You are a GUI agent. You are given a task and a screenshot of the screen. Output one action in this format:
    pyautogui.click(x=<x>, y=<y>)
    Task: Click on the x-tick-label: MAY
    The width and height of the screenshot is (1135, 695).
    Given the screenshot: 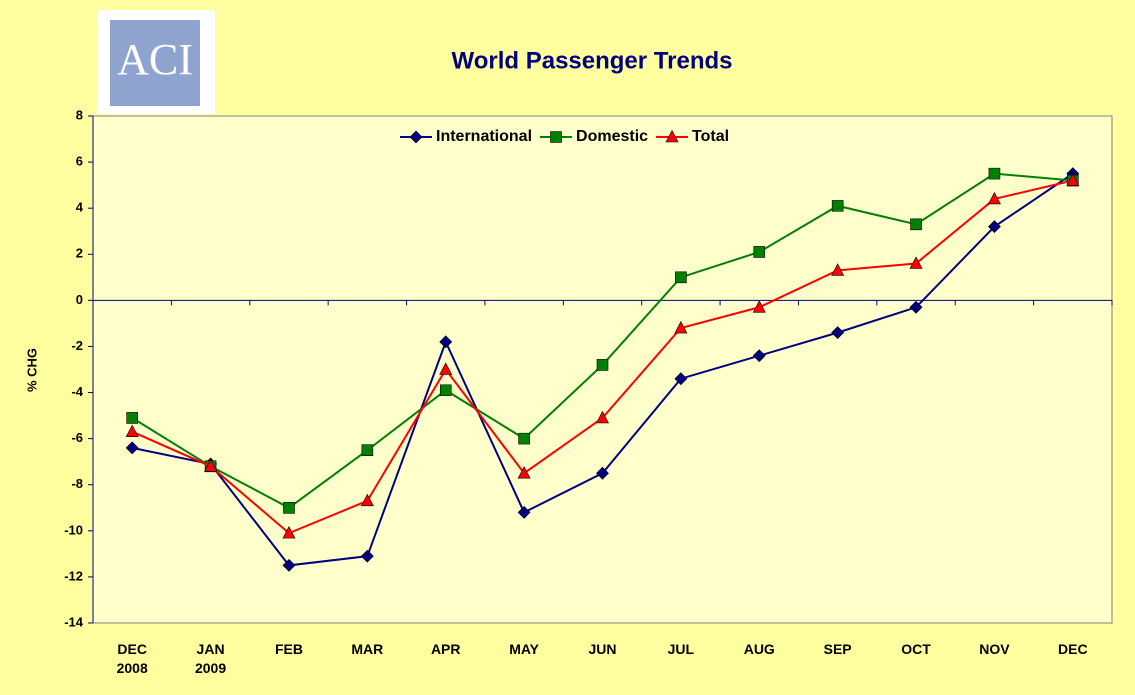 What is the action you would take?
    pyautogui.click(x=524, y=649)
    